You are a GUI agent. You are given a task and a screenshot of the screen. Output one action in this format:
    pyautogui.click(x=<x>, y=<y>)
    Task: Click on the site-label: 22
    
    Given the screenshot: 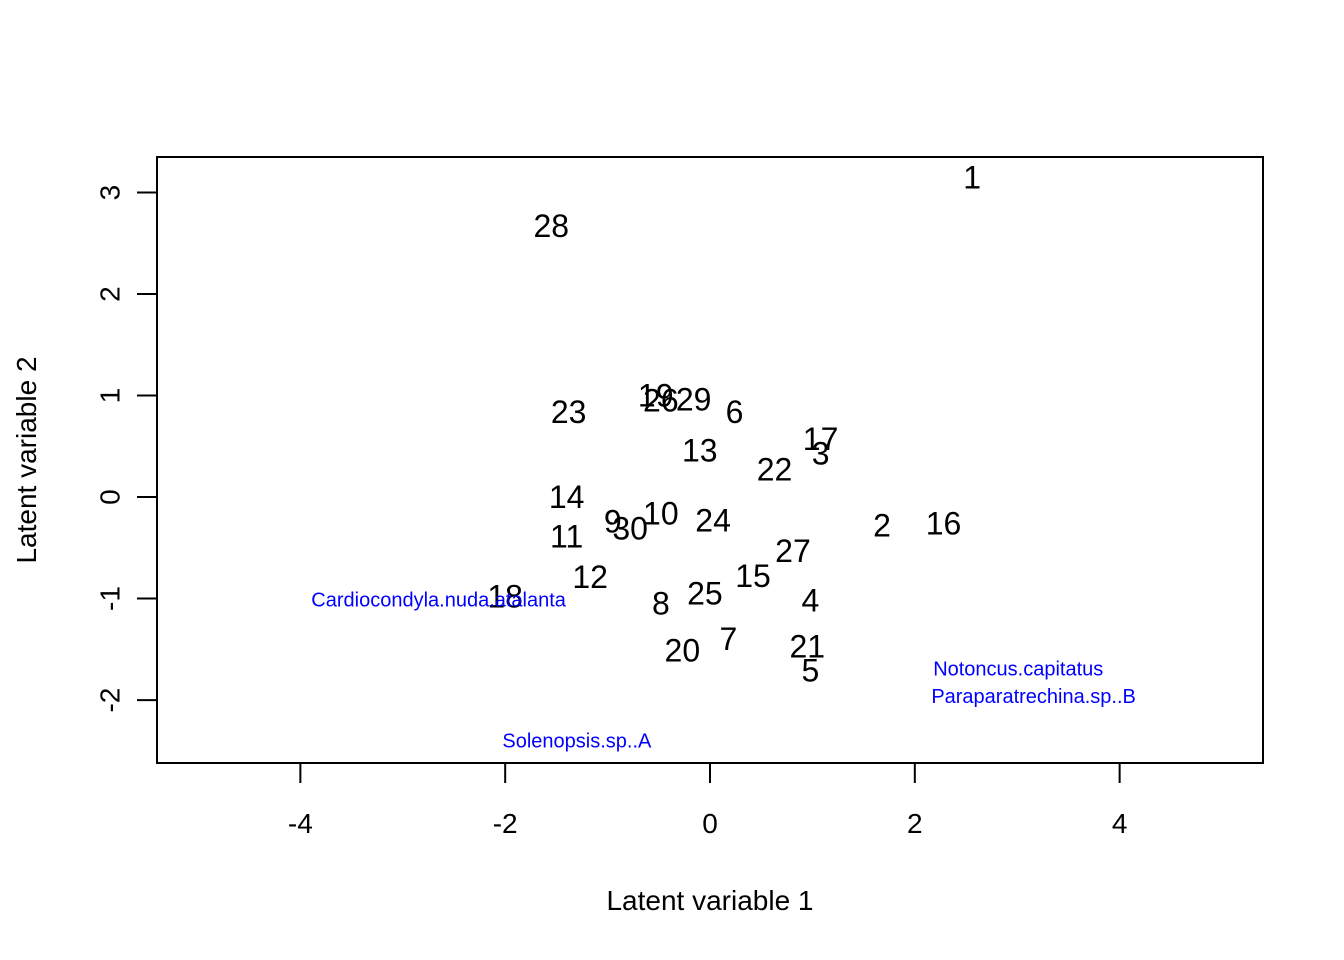 What is the action you would take?
    pyautogui.click(x=775, y=470)
    